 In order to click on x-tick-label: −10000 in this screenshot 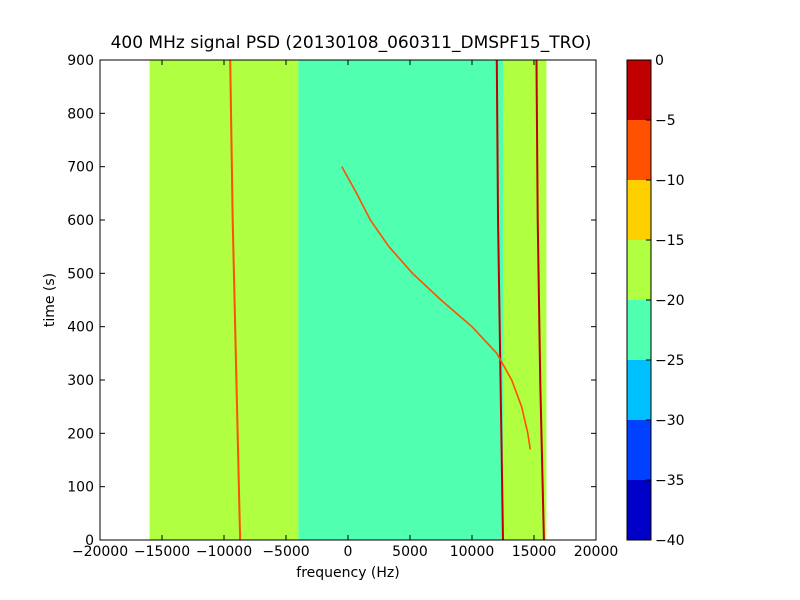, I will do `click(224, 552)`.